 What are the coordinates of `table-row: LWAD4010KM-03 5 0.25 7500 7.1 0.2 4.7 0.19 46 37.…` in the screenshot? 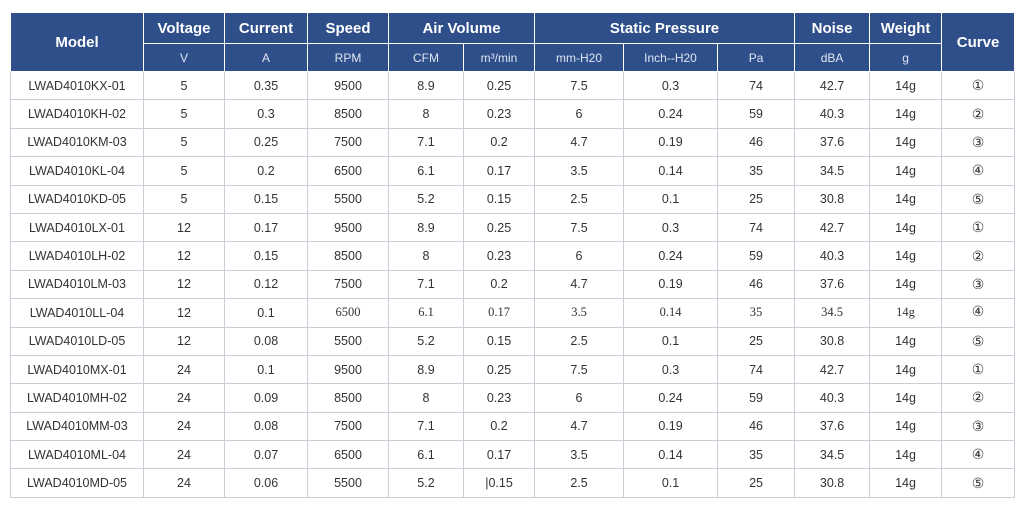 It's located at (513, 142).